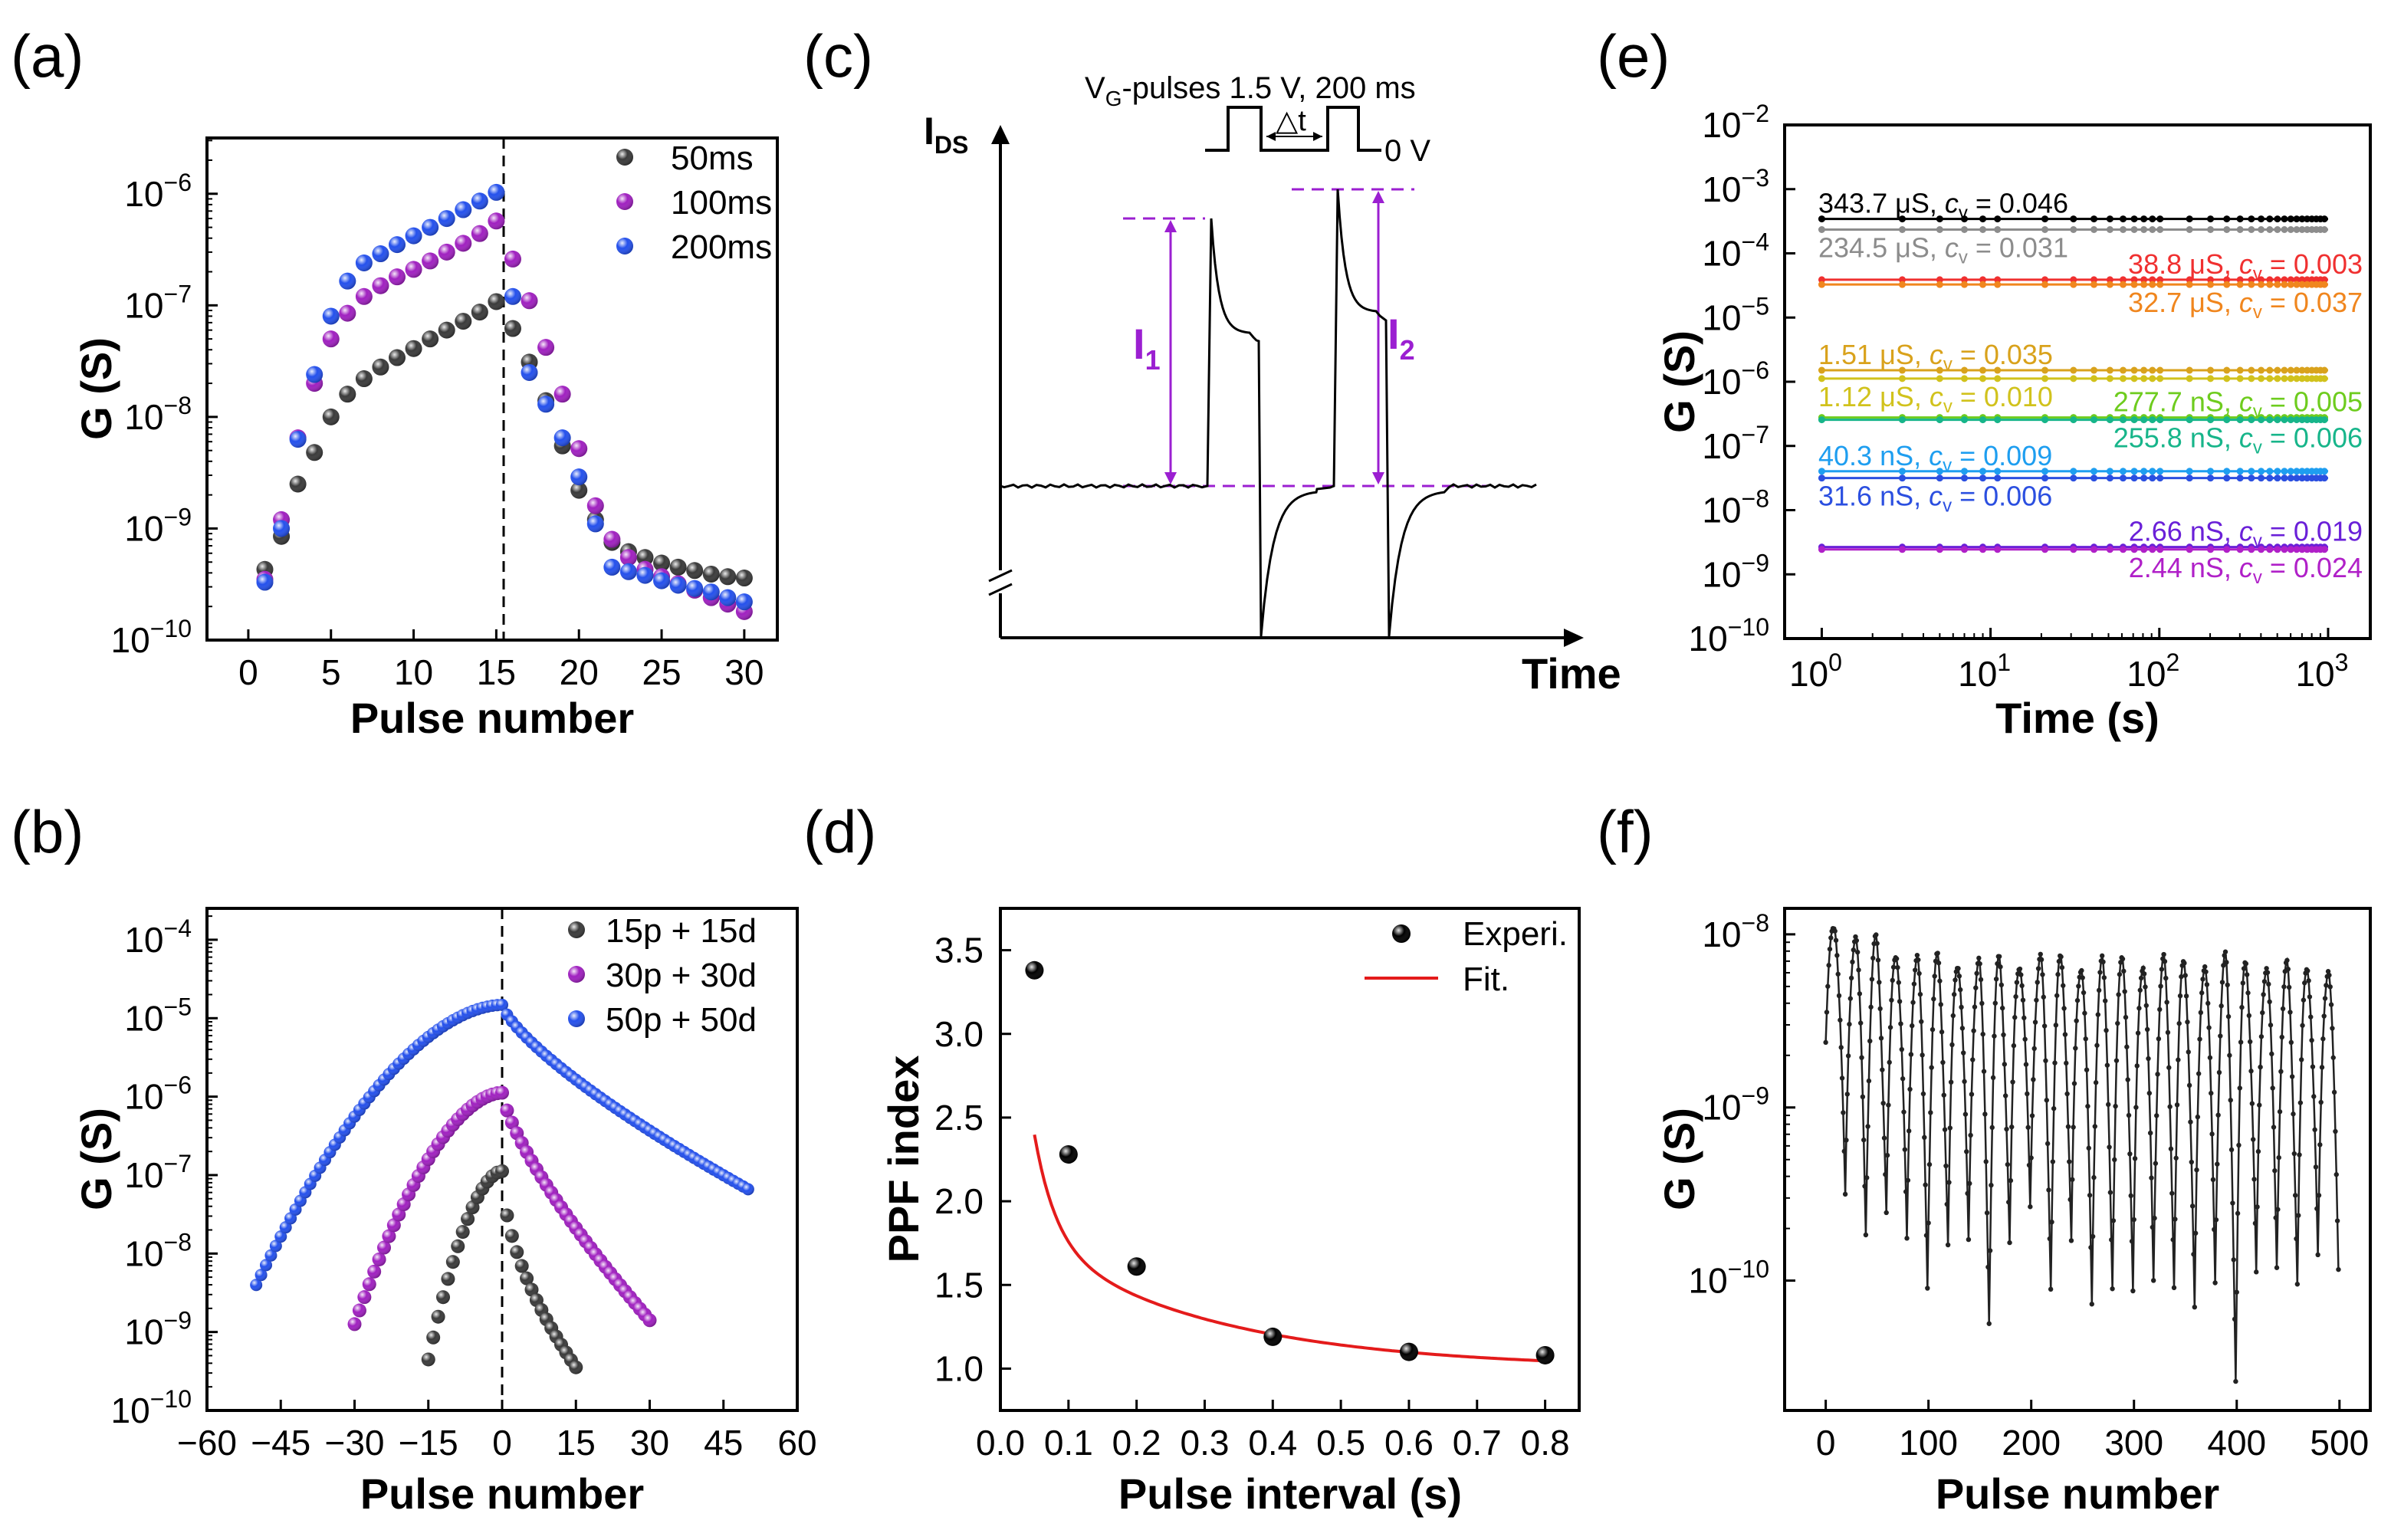 The height and width of the screenshot is (1540, 2391). What do you see at coordinates (1729, 1278) in the screenshot?
I see `f-ytick-label: 10−10` at bounding box center [1729, 1278].